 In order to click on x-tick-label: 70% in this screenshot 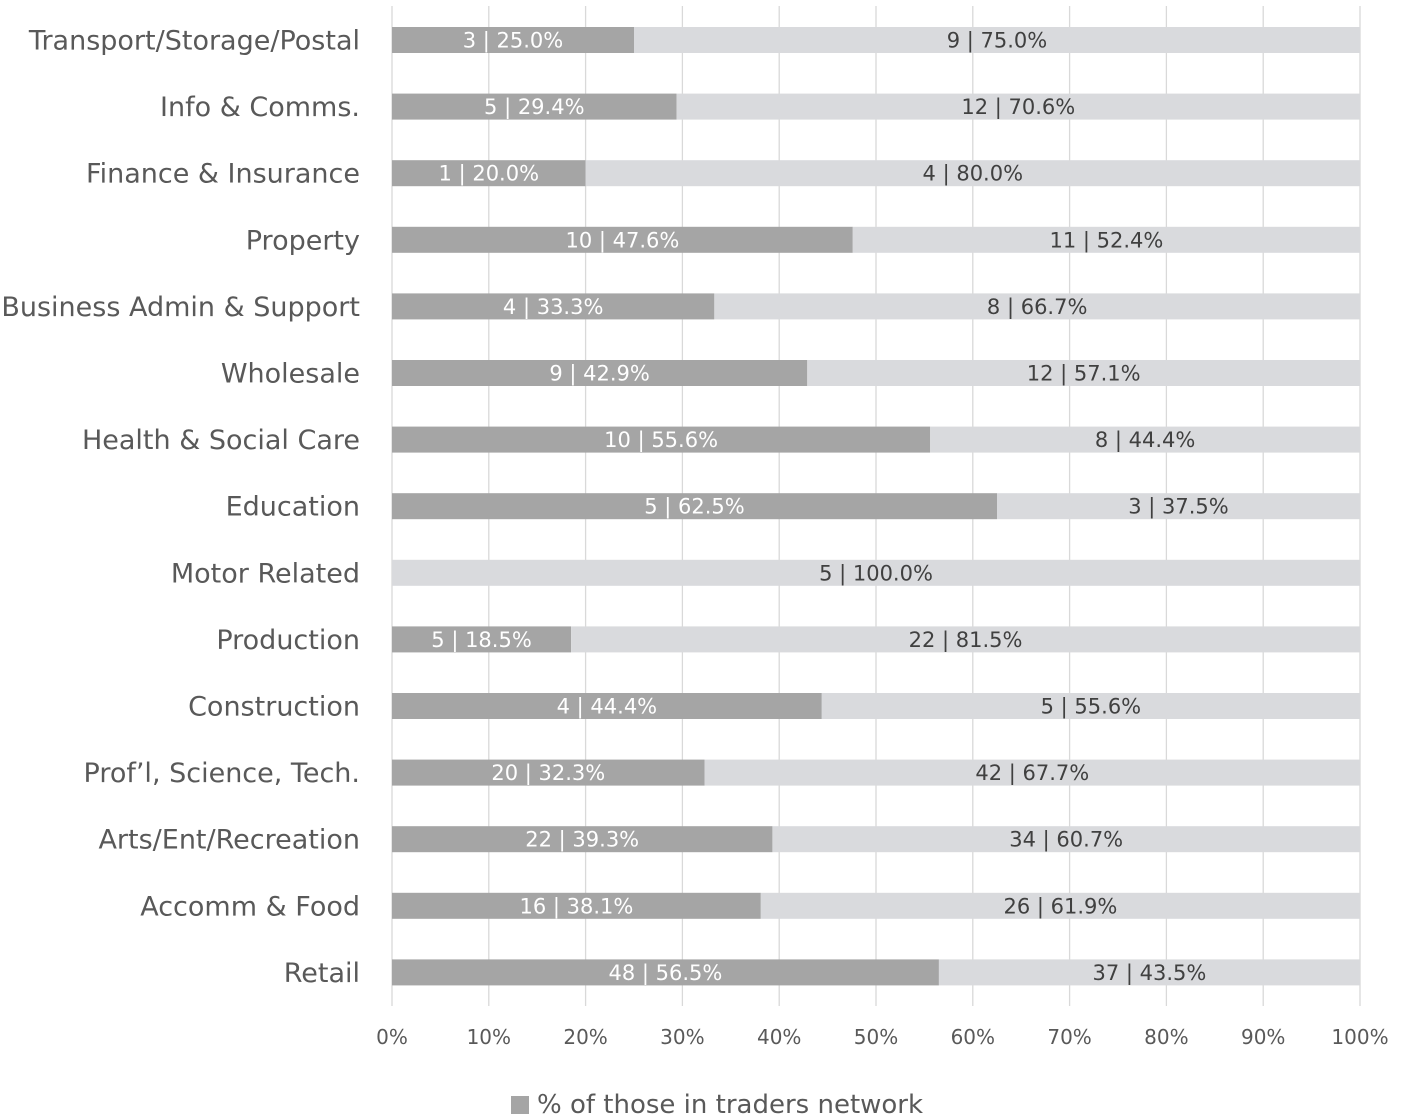, I will do `click(1069, 1037)`.